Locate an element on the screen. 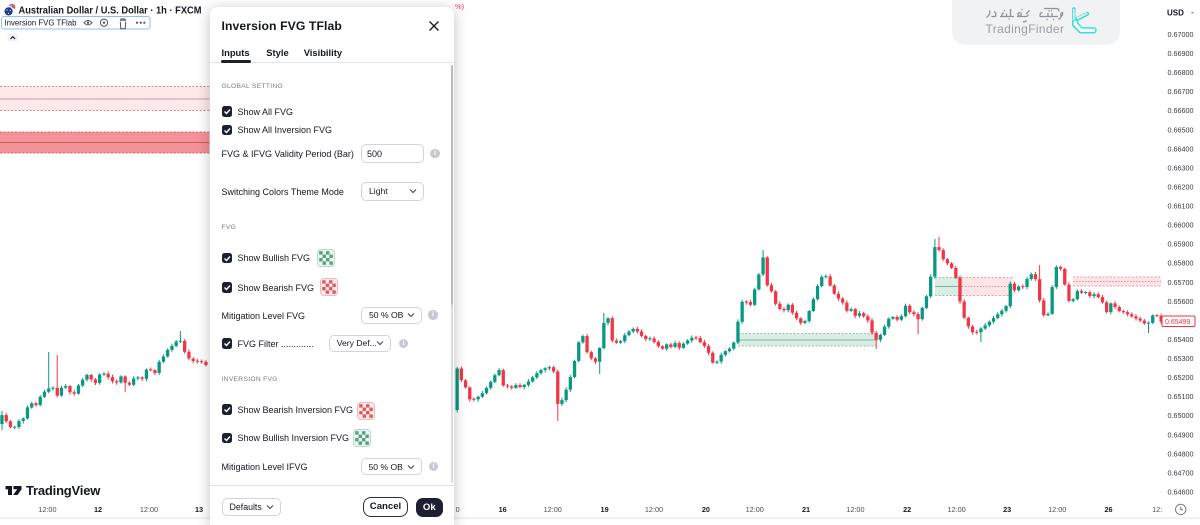  svg-text: 0.66600 is located at coordinates (1181, 110).